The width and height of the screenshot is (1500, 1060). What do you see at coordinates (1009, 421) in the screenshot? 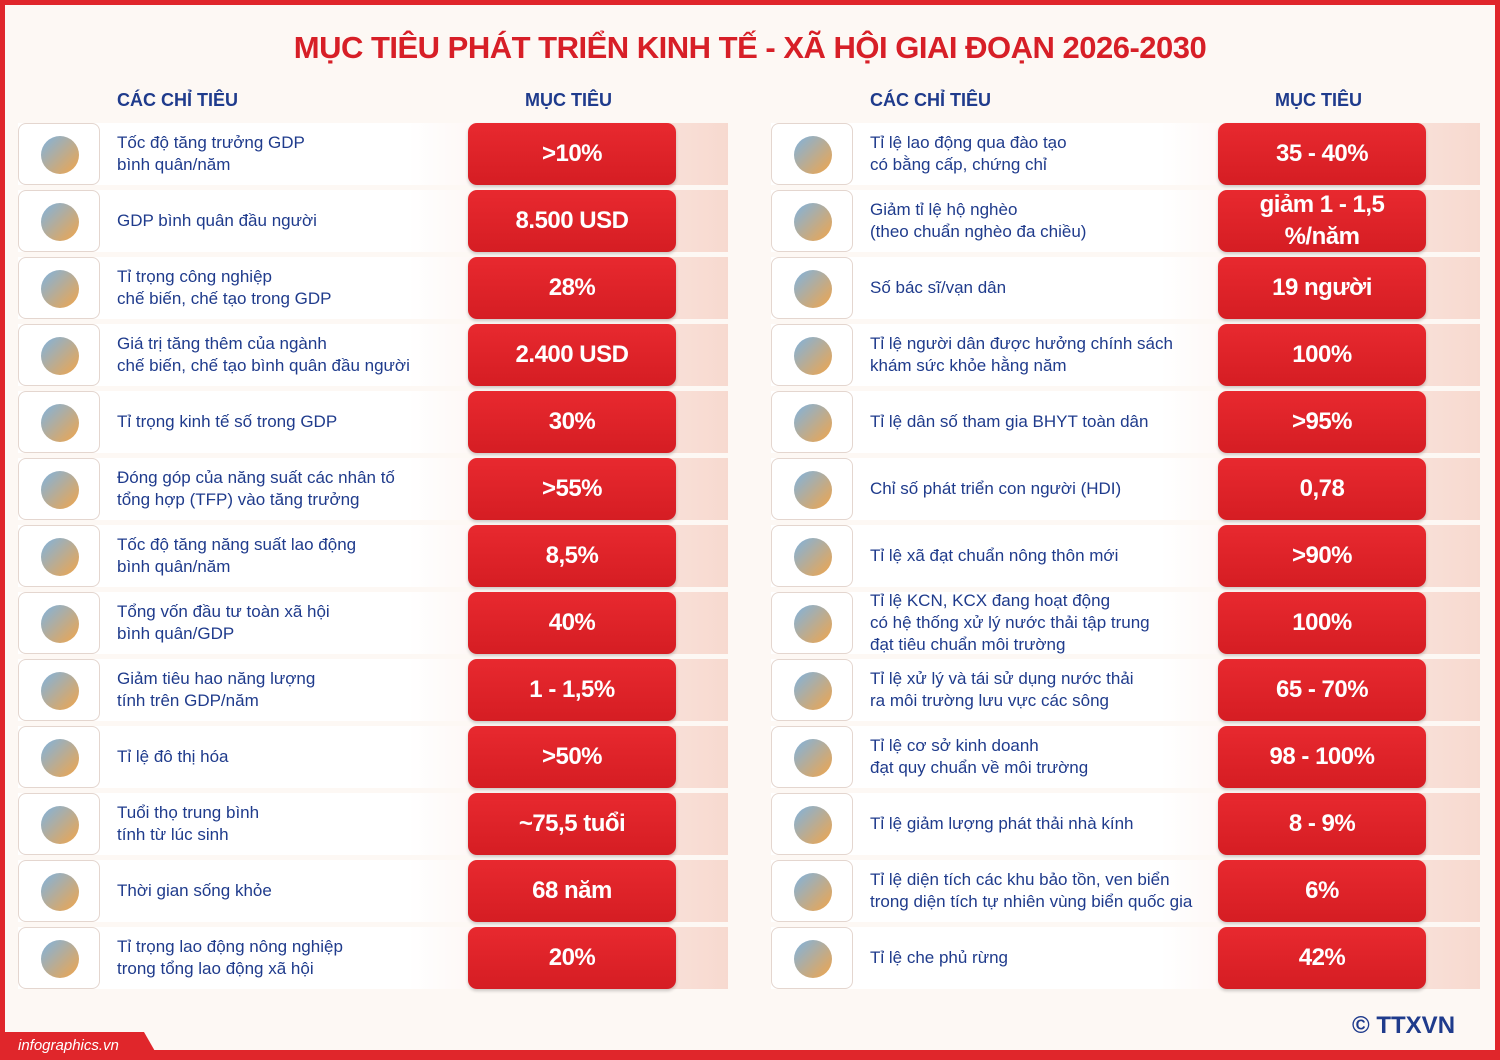
I see `label-line: Tỉ lệ dân số tham gia BHYT toàn dân` at bounding box center [1009, 421].